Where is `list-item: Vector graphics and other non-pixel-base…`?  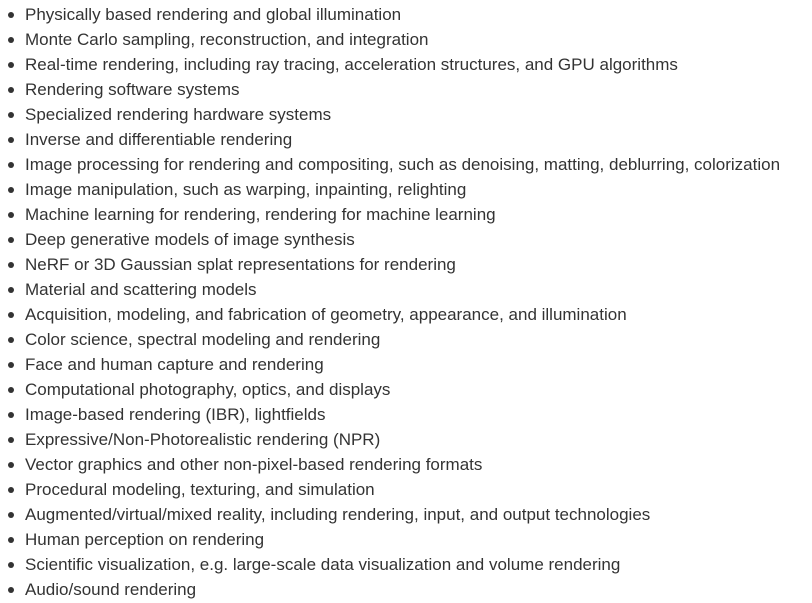
list-item: Vector graphics and other non-pixel-base… is located at coordinates (406, 464).